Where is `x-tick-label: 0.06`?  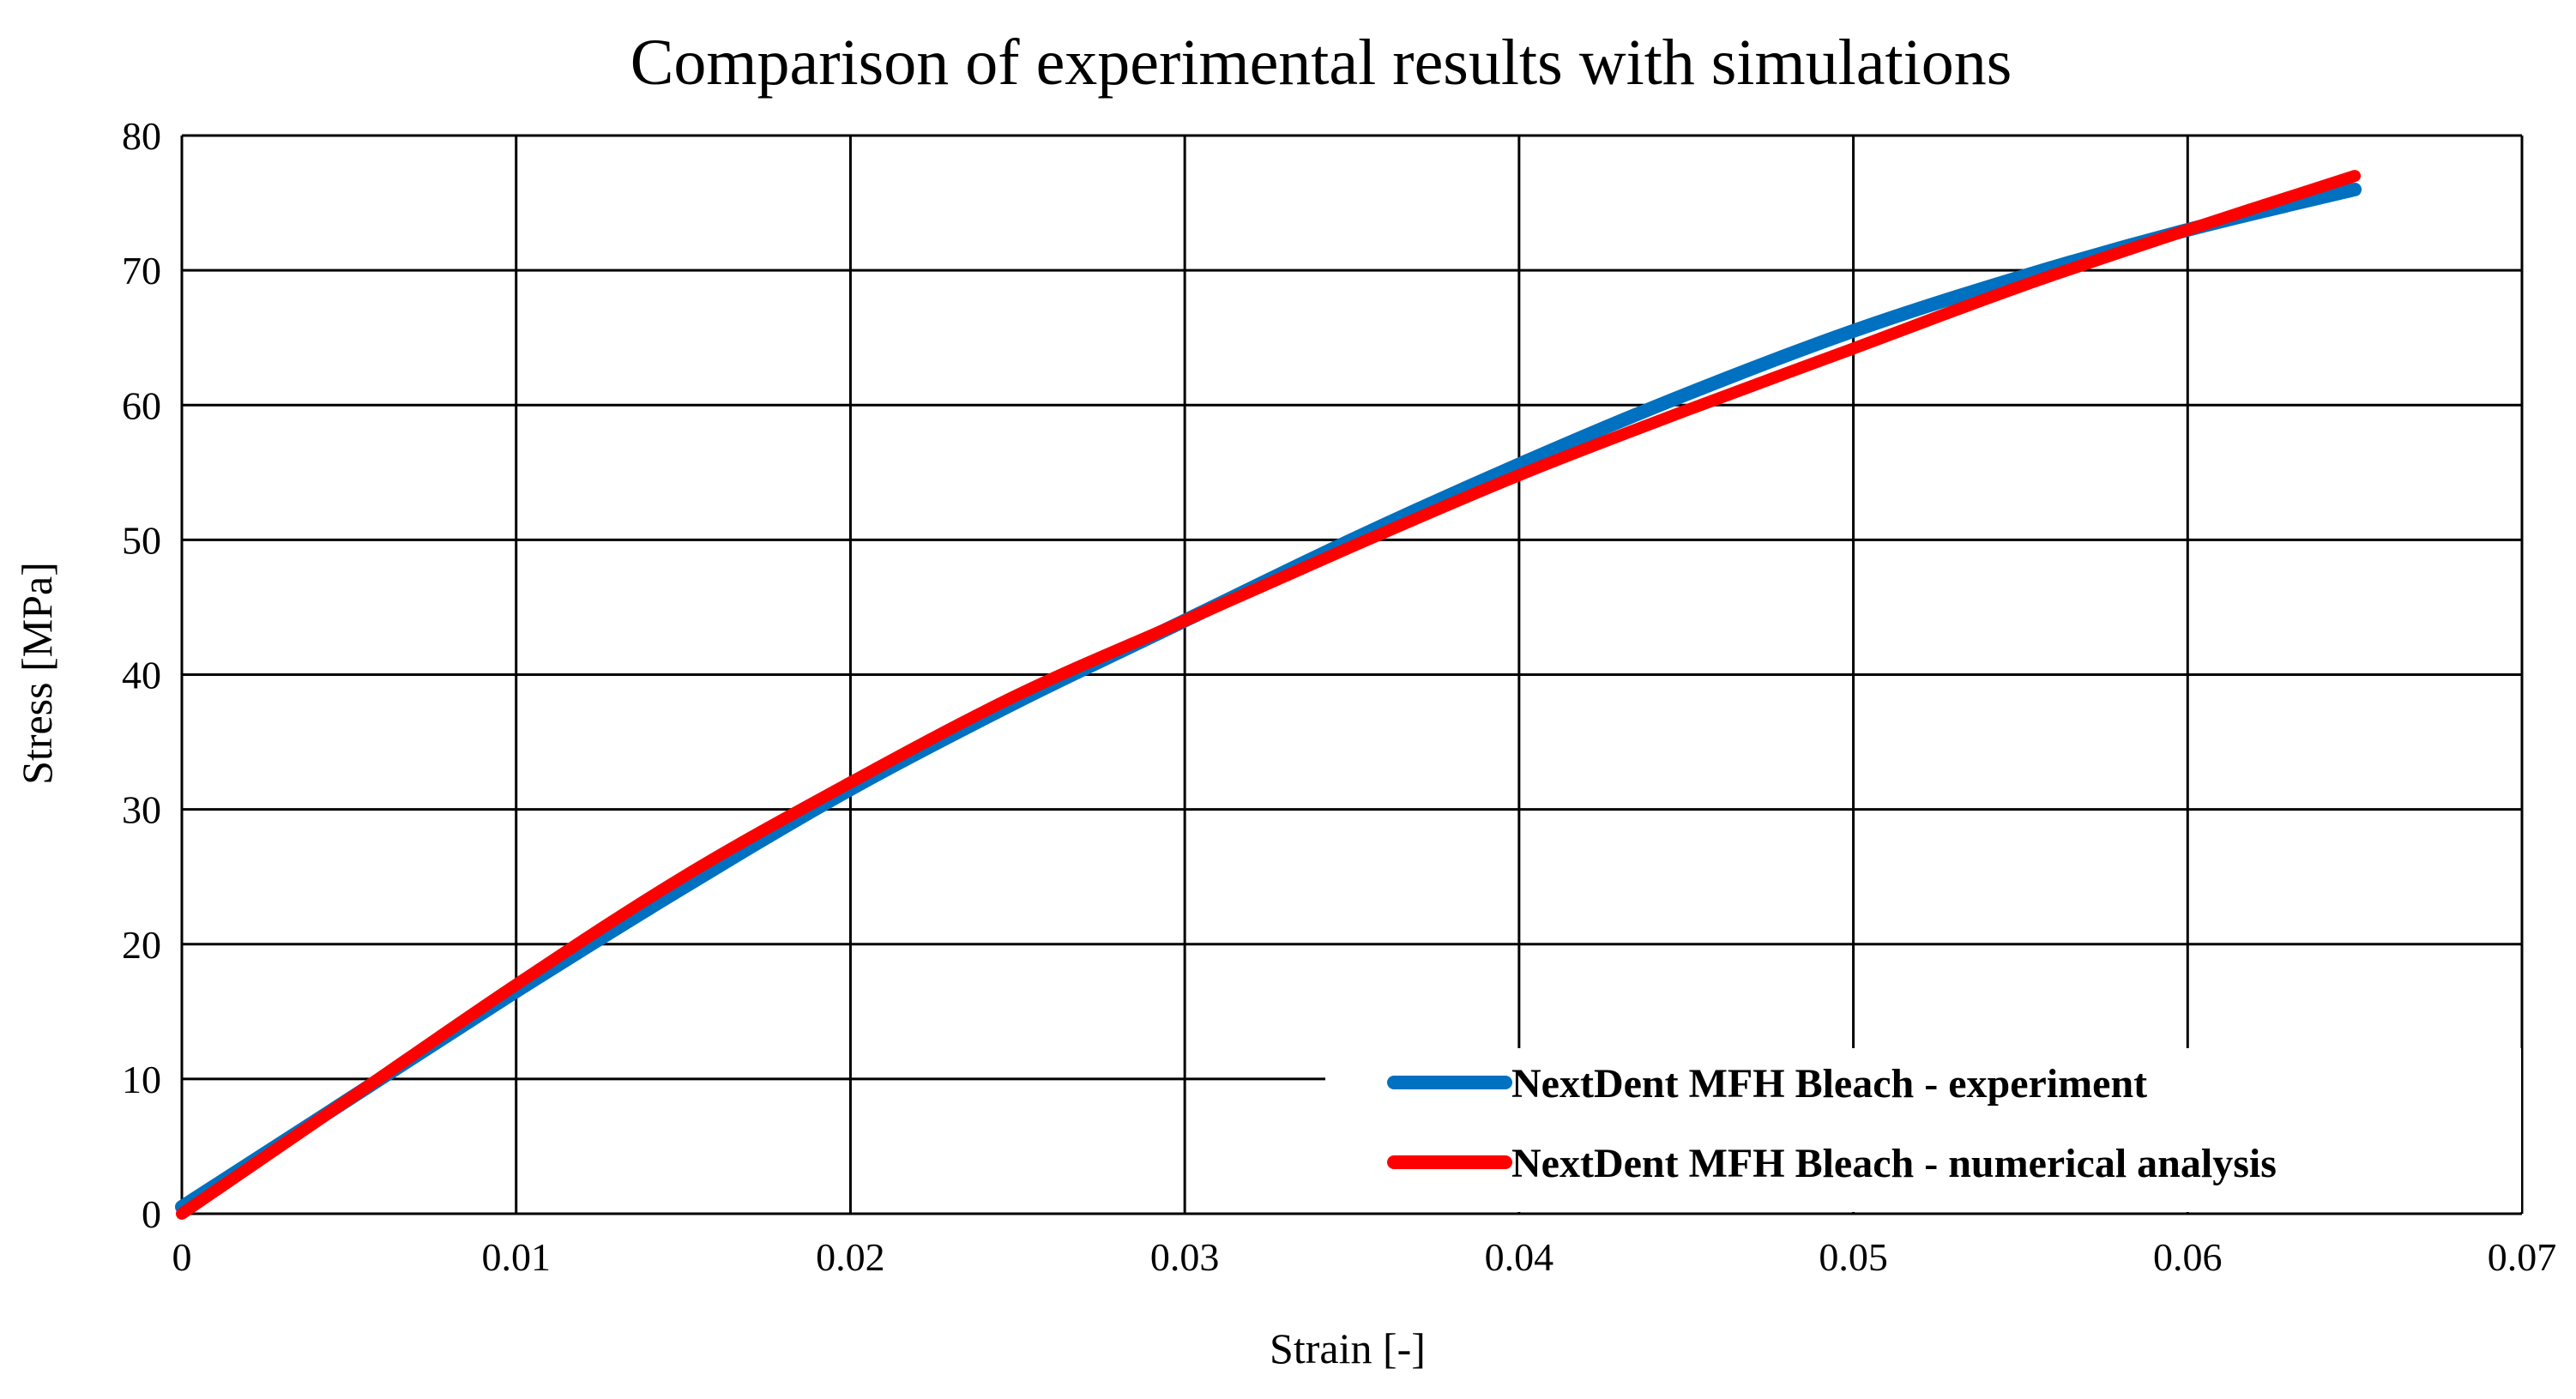 x-tick-label: 0.06 is located at coordinates (2188, 1257).